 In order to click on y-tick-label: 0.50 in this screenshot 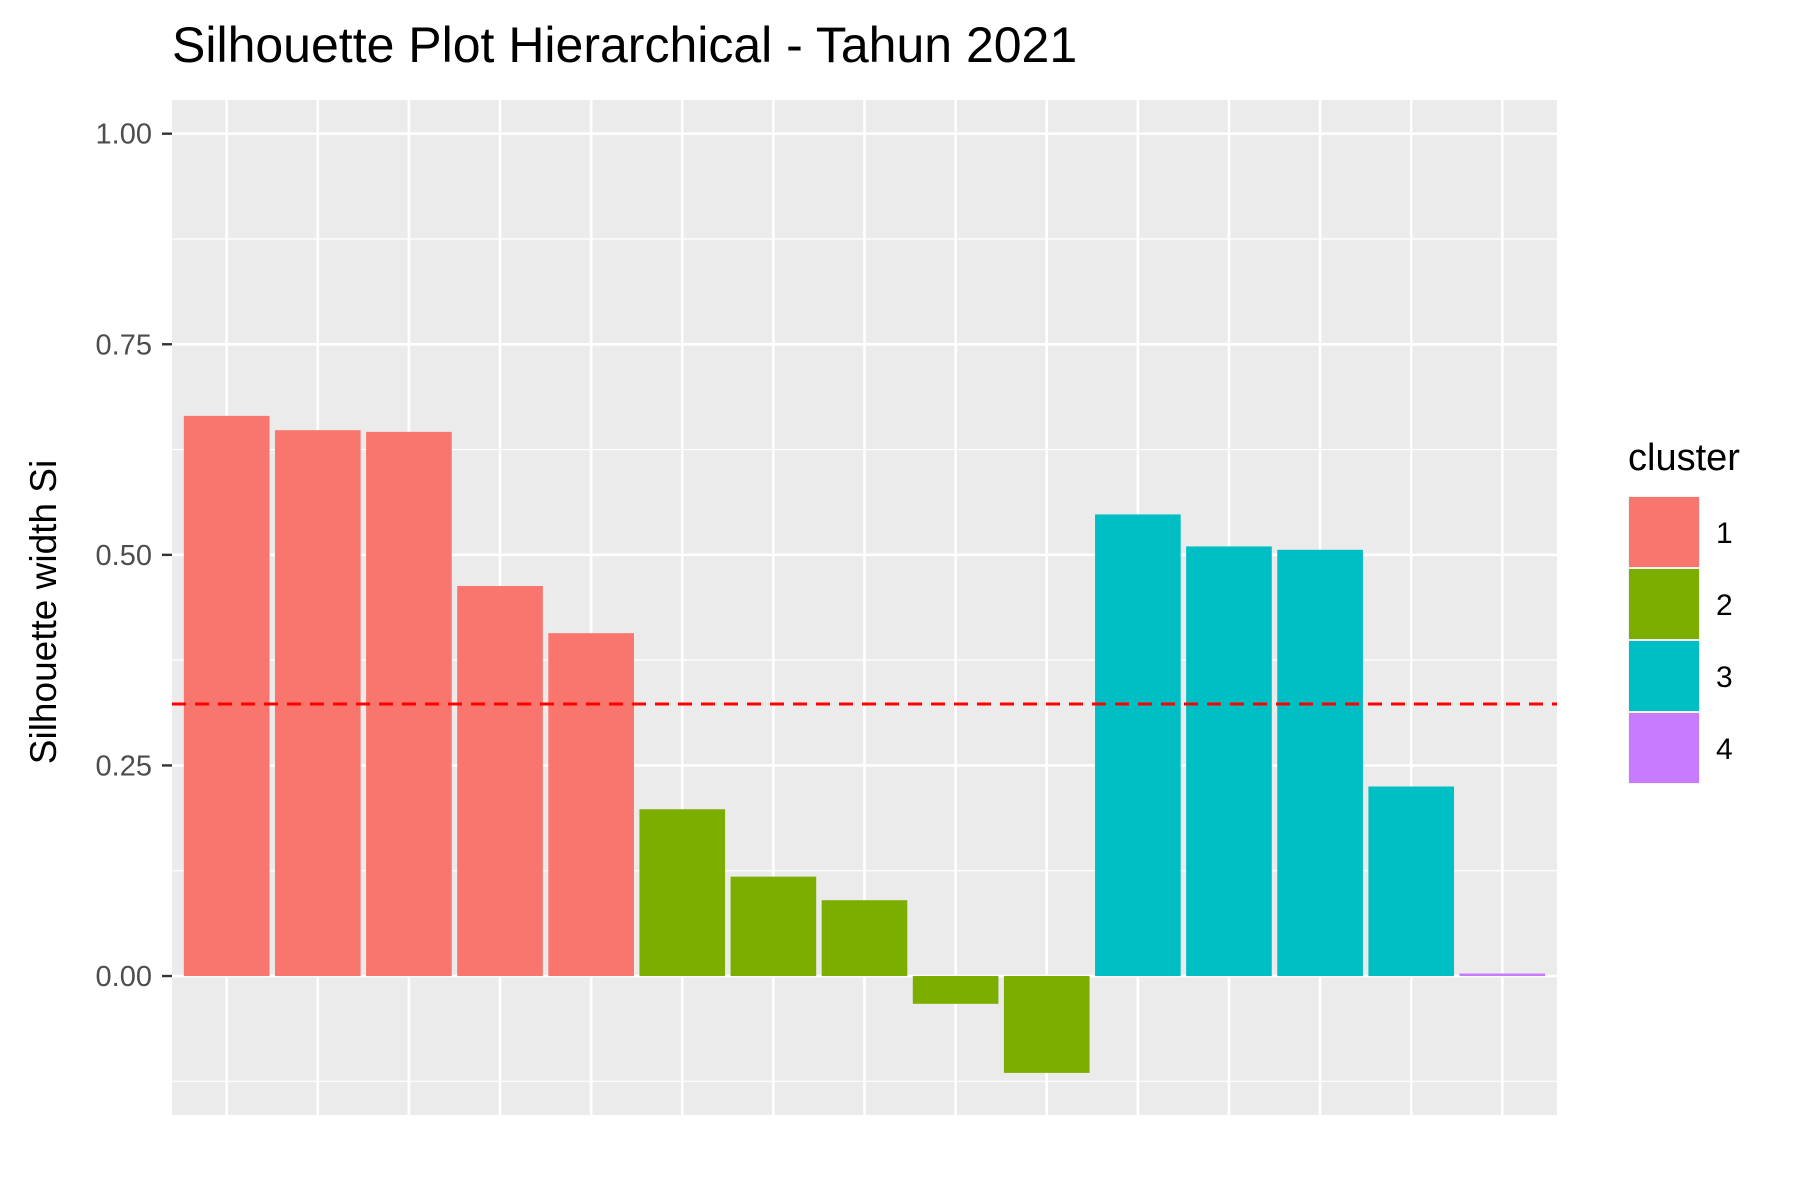, I will do `click(124, 556)`.